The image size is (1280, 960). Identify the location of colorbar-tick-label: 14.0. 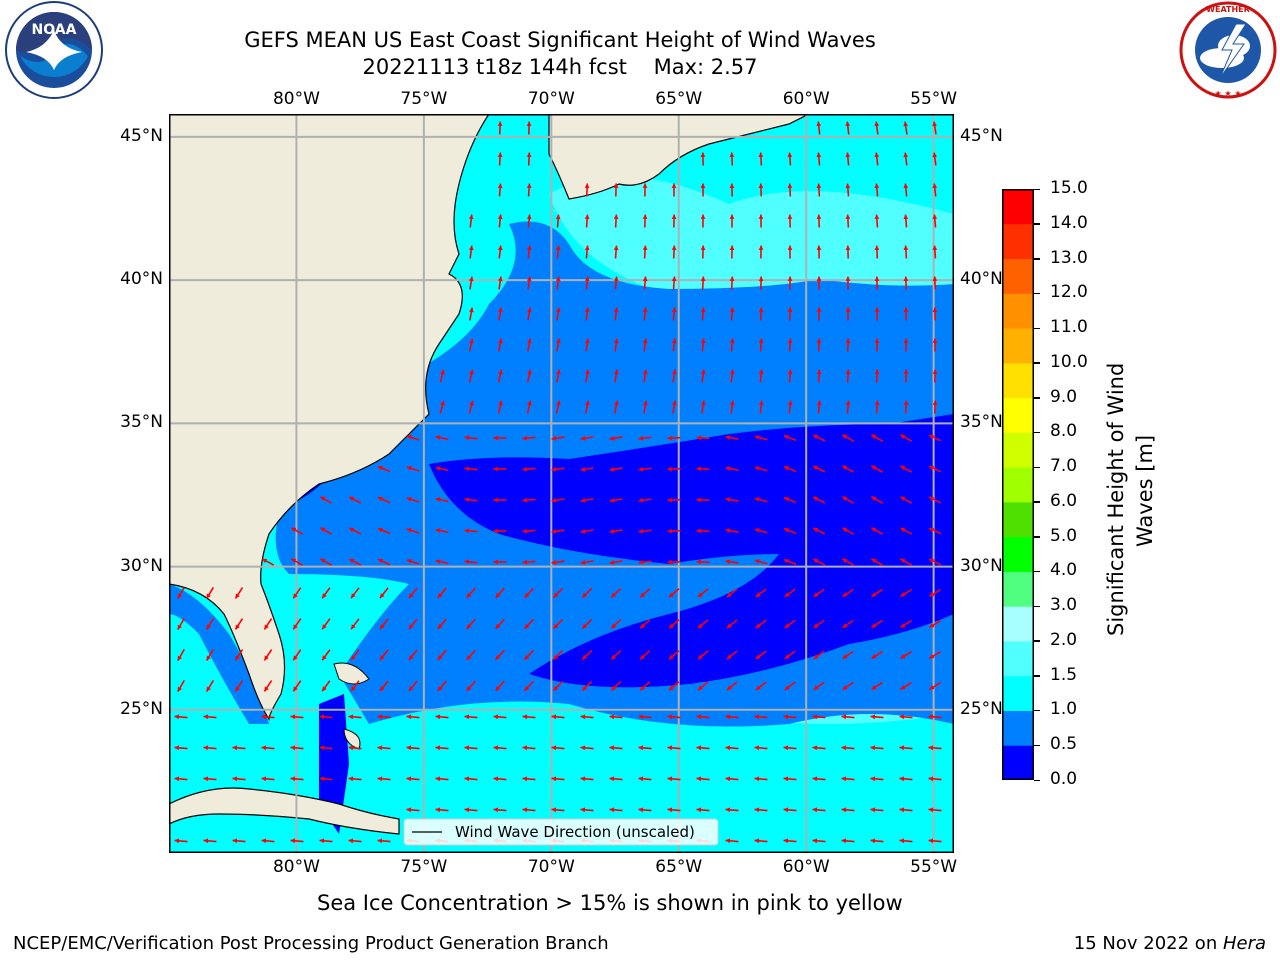
(1069, 222).